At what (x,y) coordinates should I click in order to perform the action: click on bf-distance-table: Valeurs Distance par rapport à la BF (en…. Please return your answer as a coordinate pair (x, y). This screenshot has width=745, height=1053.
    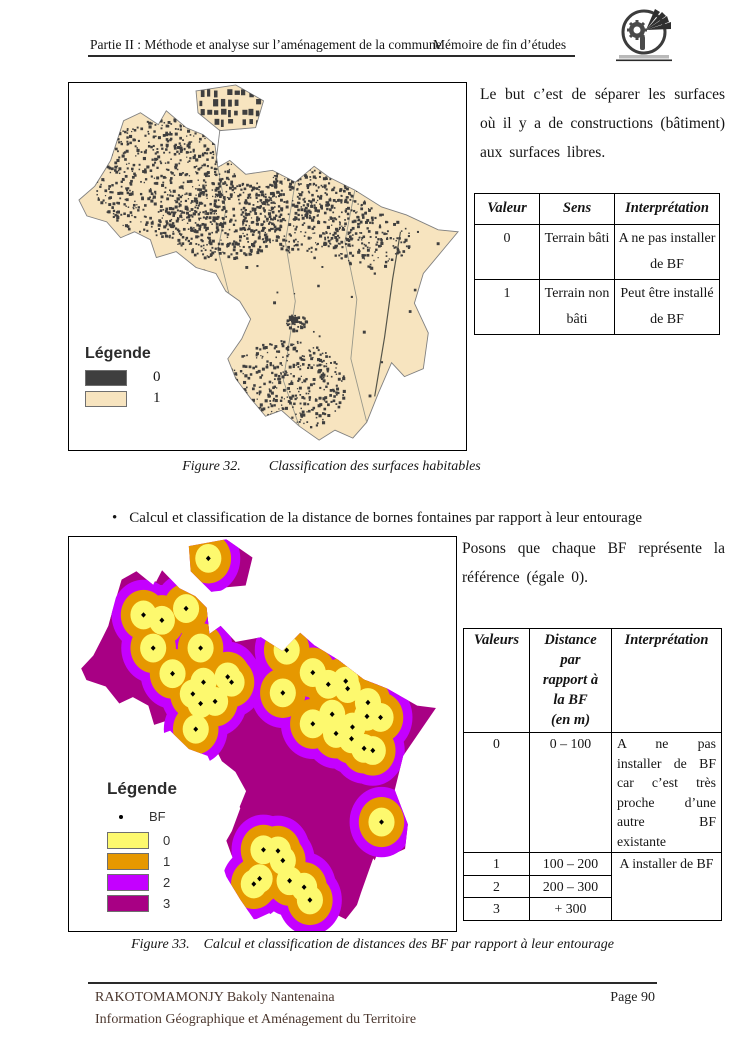
    Looking at the image, I should click on (592, 774).